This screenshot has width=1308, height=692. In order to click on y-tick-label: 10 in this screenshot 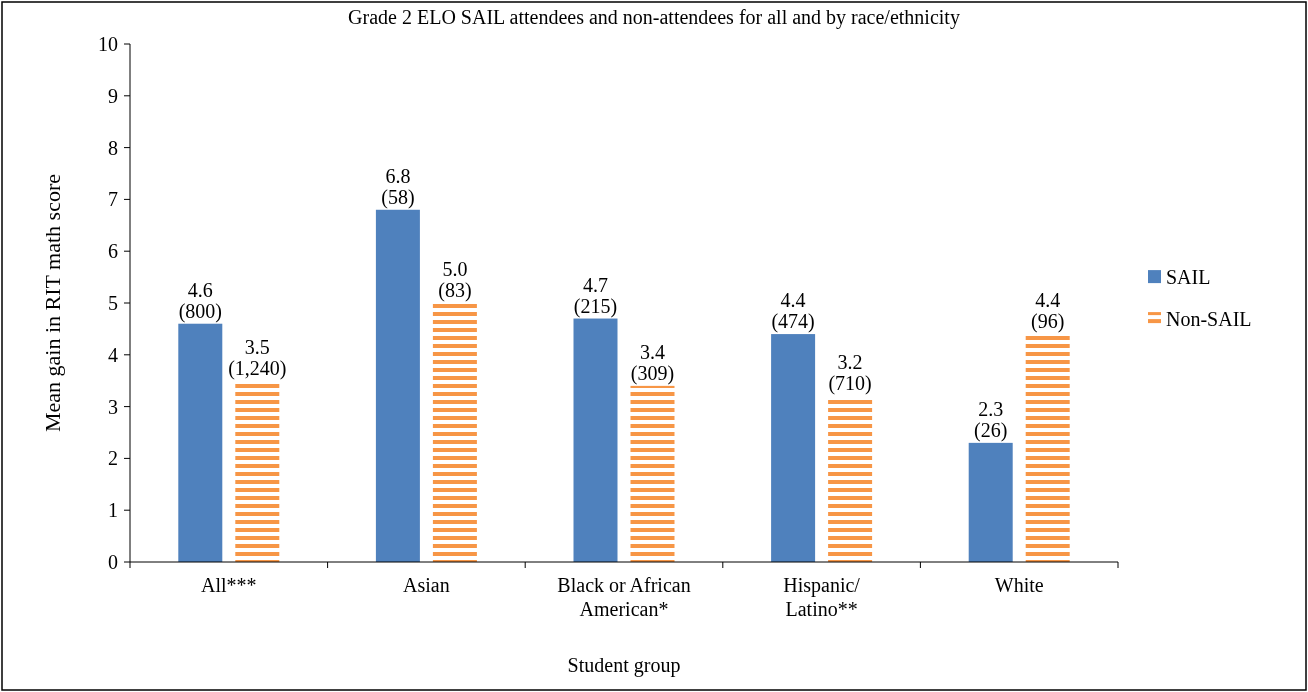, I will do `click(108, 44)`.